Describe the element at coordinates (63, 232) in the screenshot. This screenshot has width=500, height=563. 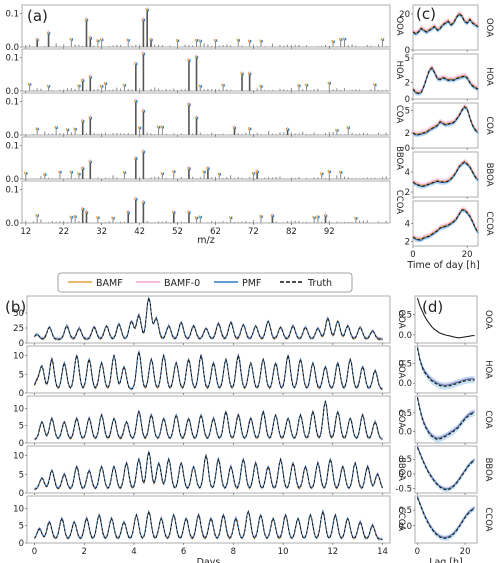
I see `x-tick-label: 22` at that location.